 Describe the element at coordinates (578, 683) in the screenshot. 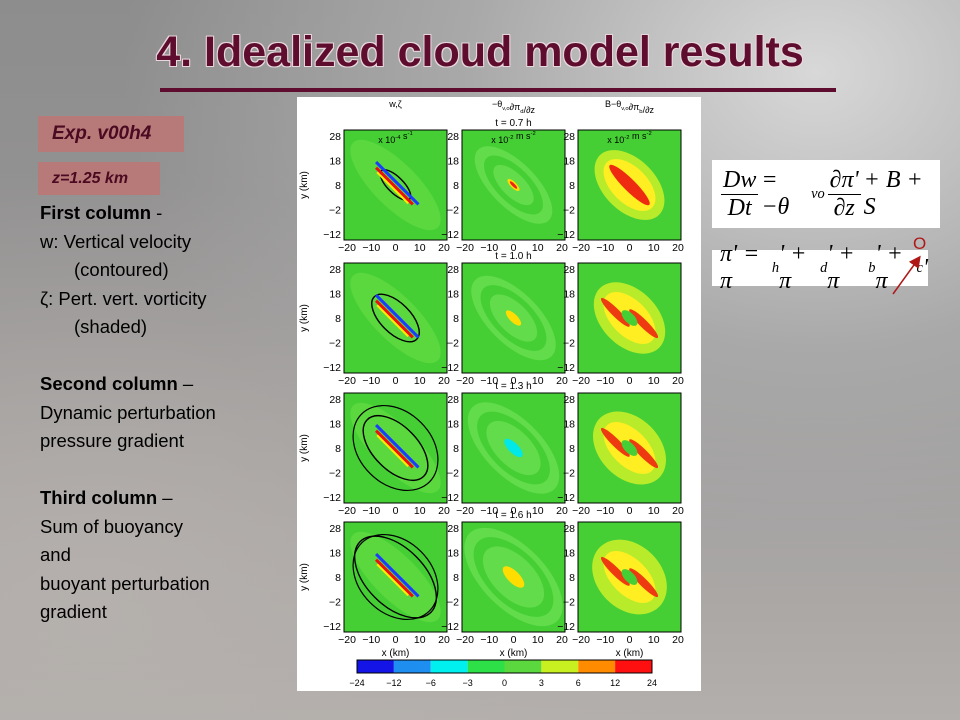

I see `colorbar-label: 6` at that location.